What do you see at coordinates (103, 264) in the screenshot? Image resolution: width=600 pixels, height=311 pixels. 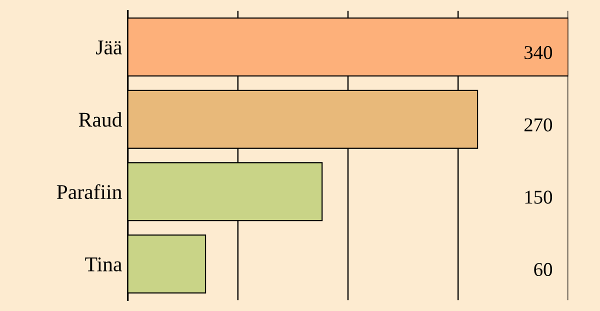 I see `y-tick-label: Tina` at bounding box center [103, 264].